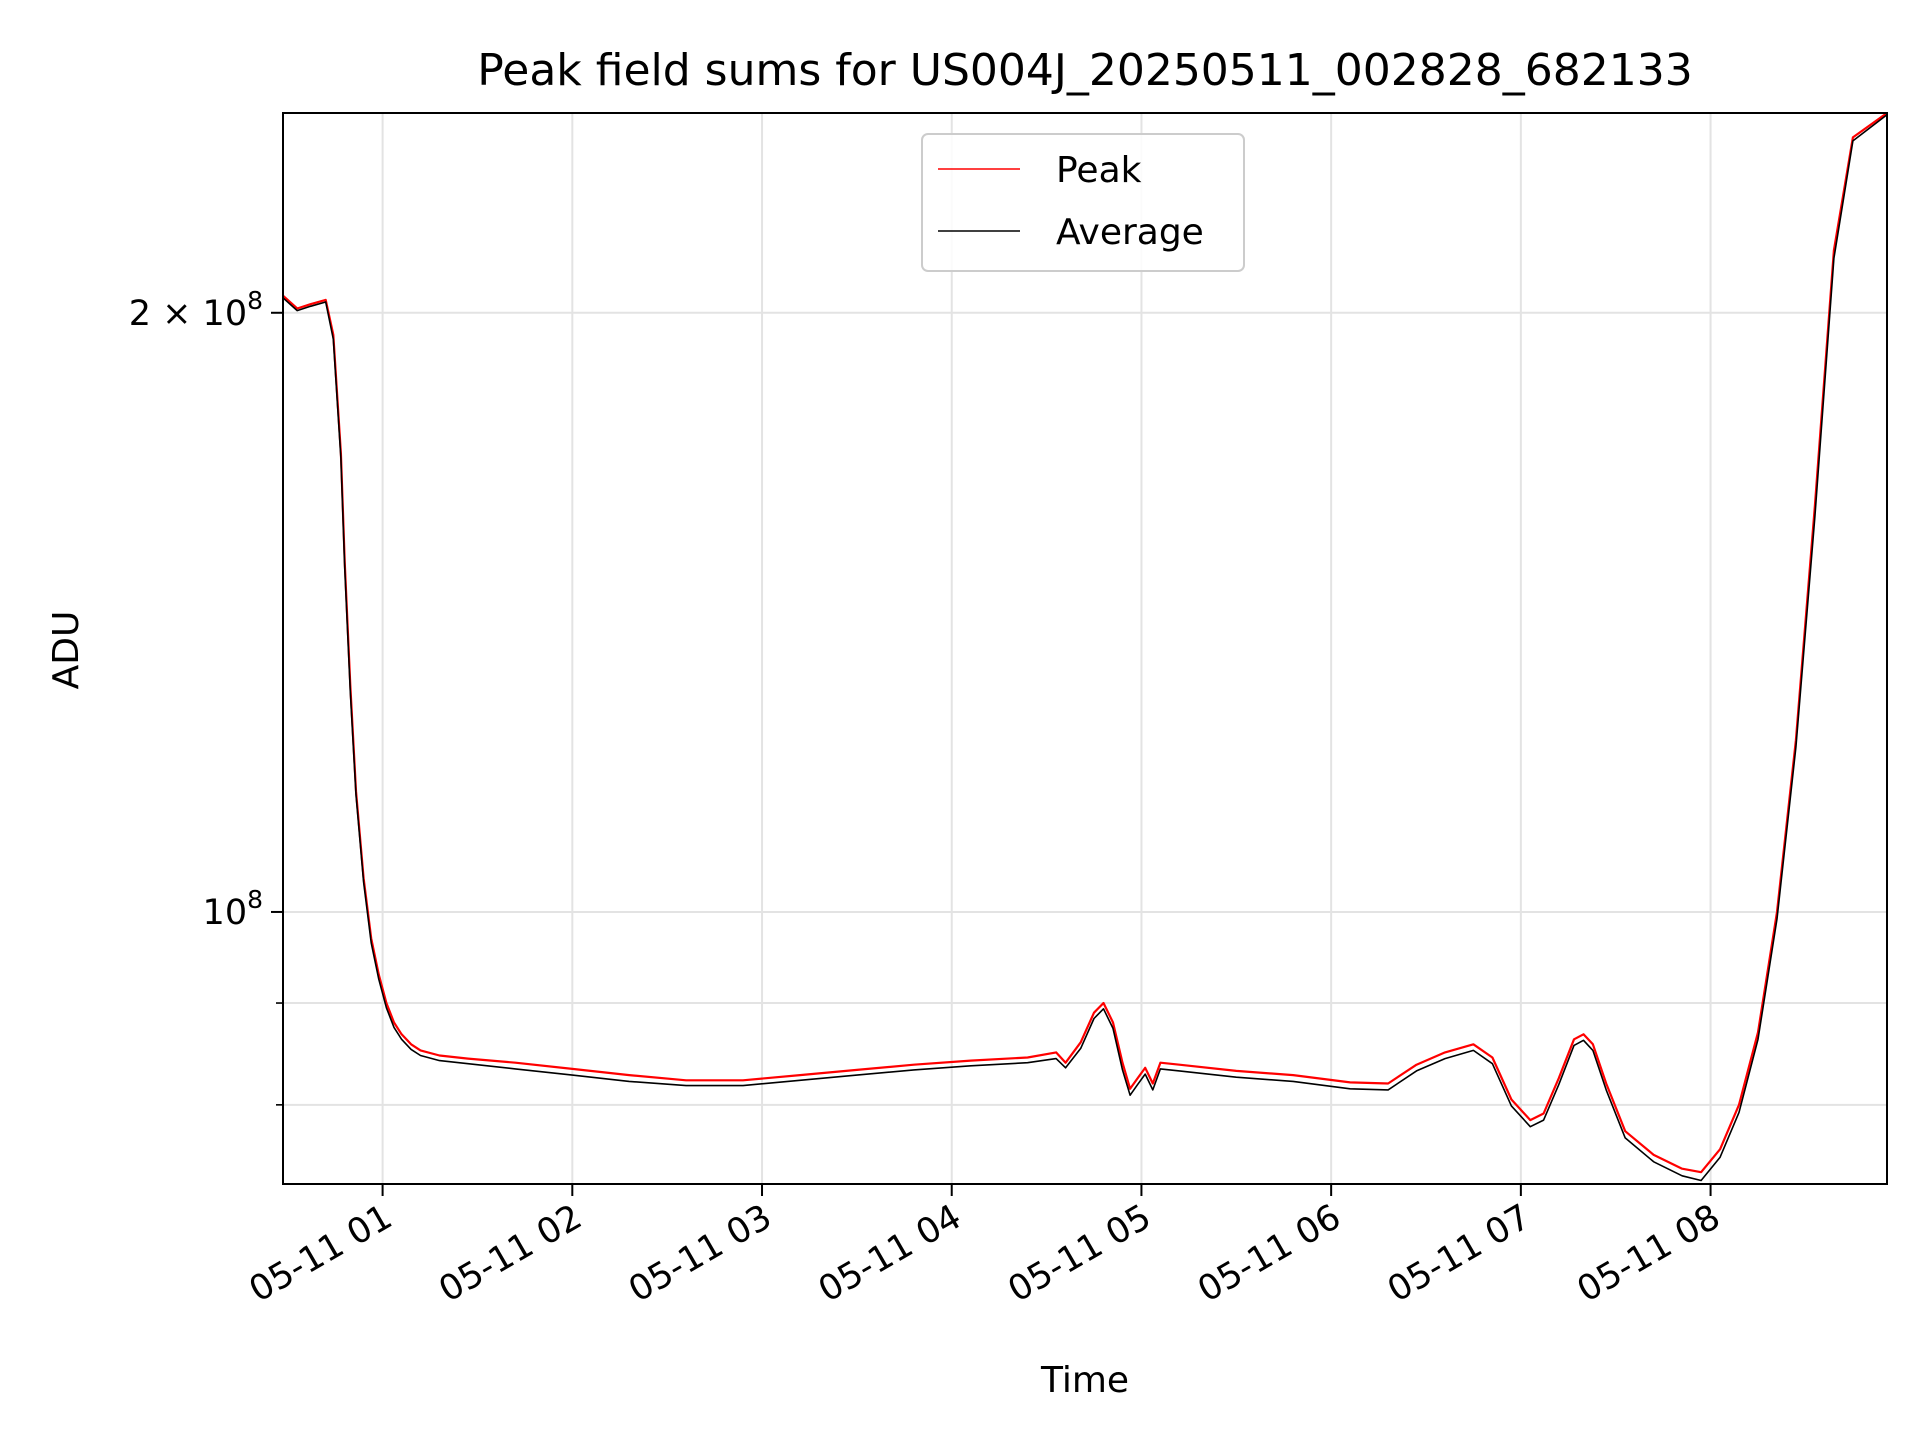  Describe the element at coordinates (206, 696) in the screenshot. I see `y-axis: 108 2 × 108` at that location.